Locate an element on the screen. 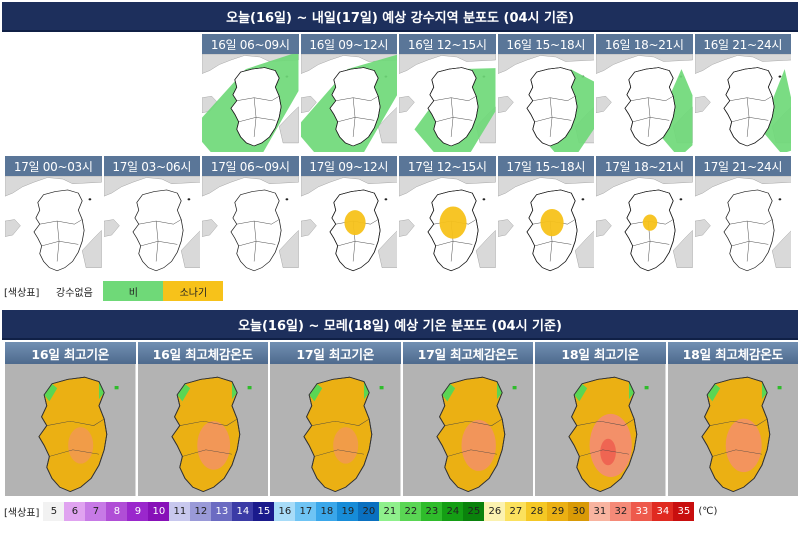  temp-panel-label: 16일 최고체감온도 is located at coordinates (202, 353).